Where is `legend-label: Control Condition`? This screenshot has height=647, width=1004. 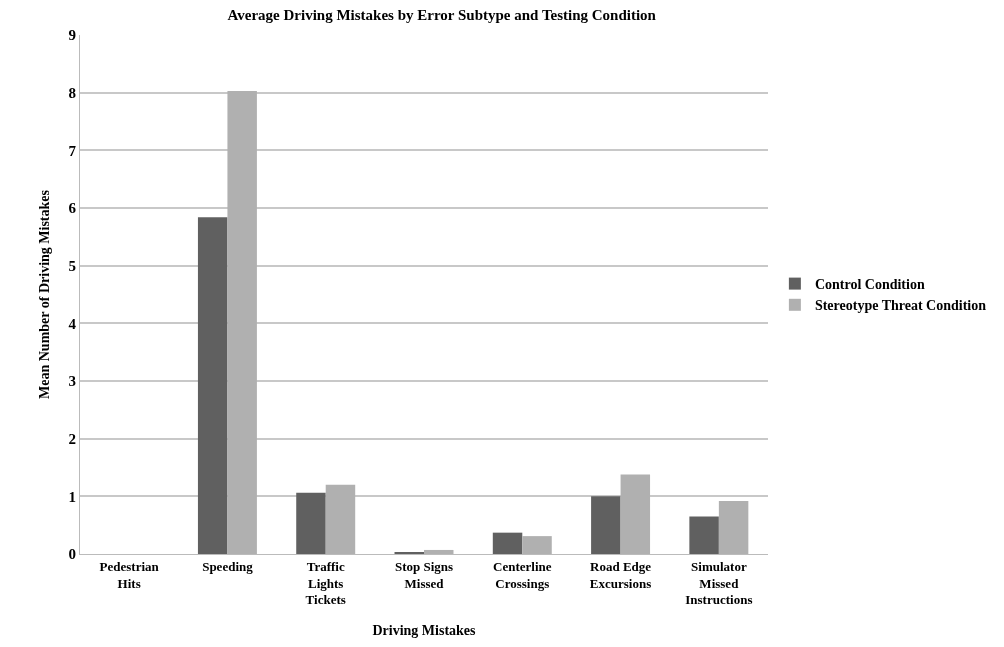 legend-label: Control Condition is located at coordinates (869, 285).